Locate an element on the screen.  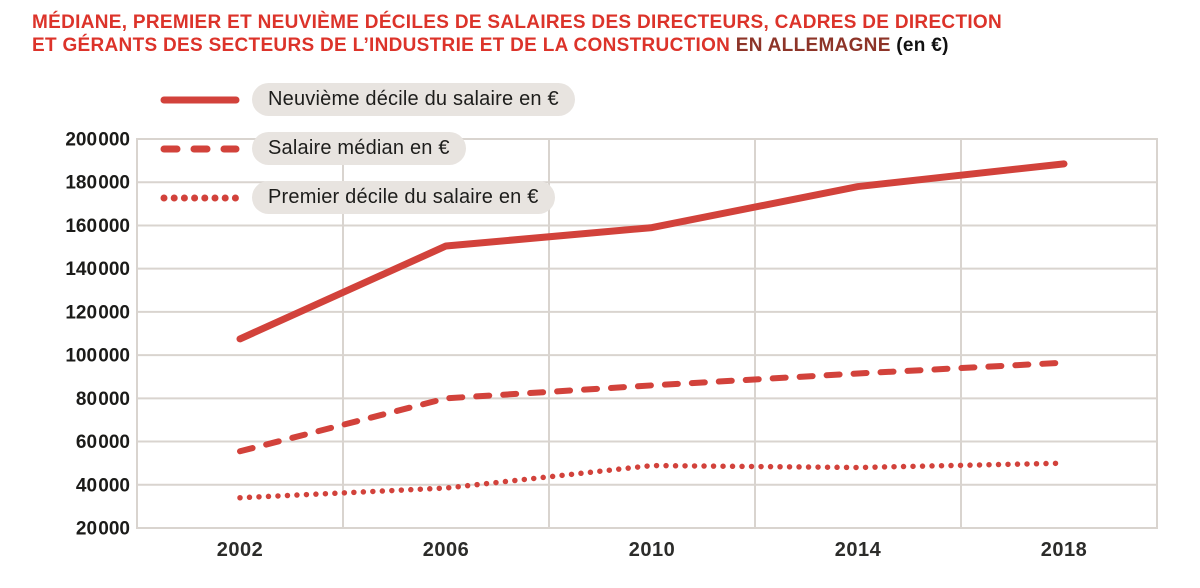
y-tick-label: 200 000 is located at coordinates (97, 140).